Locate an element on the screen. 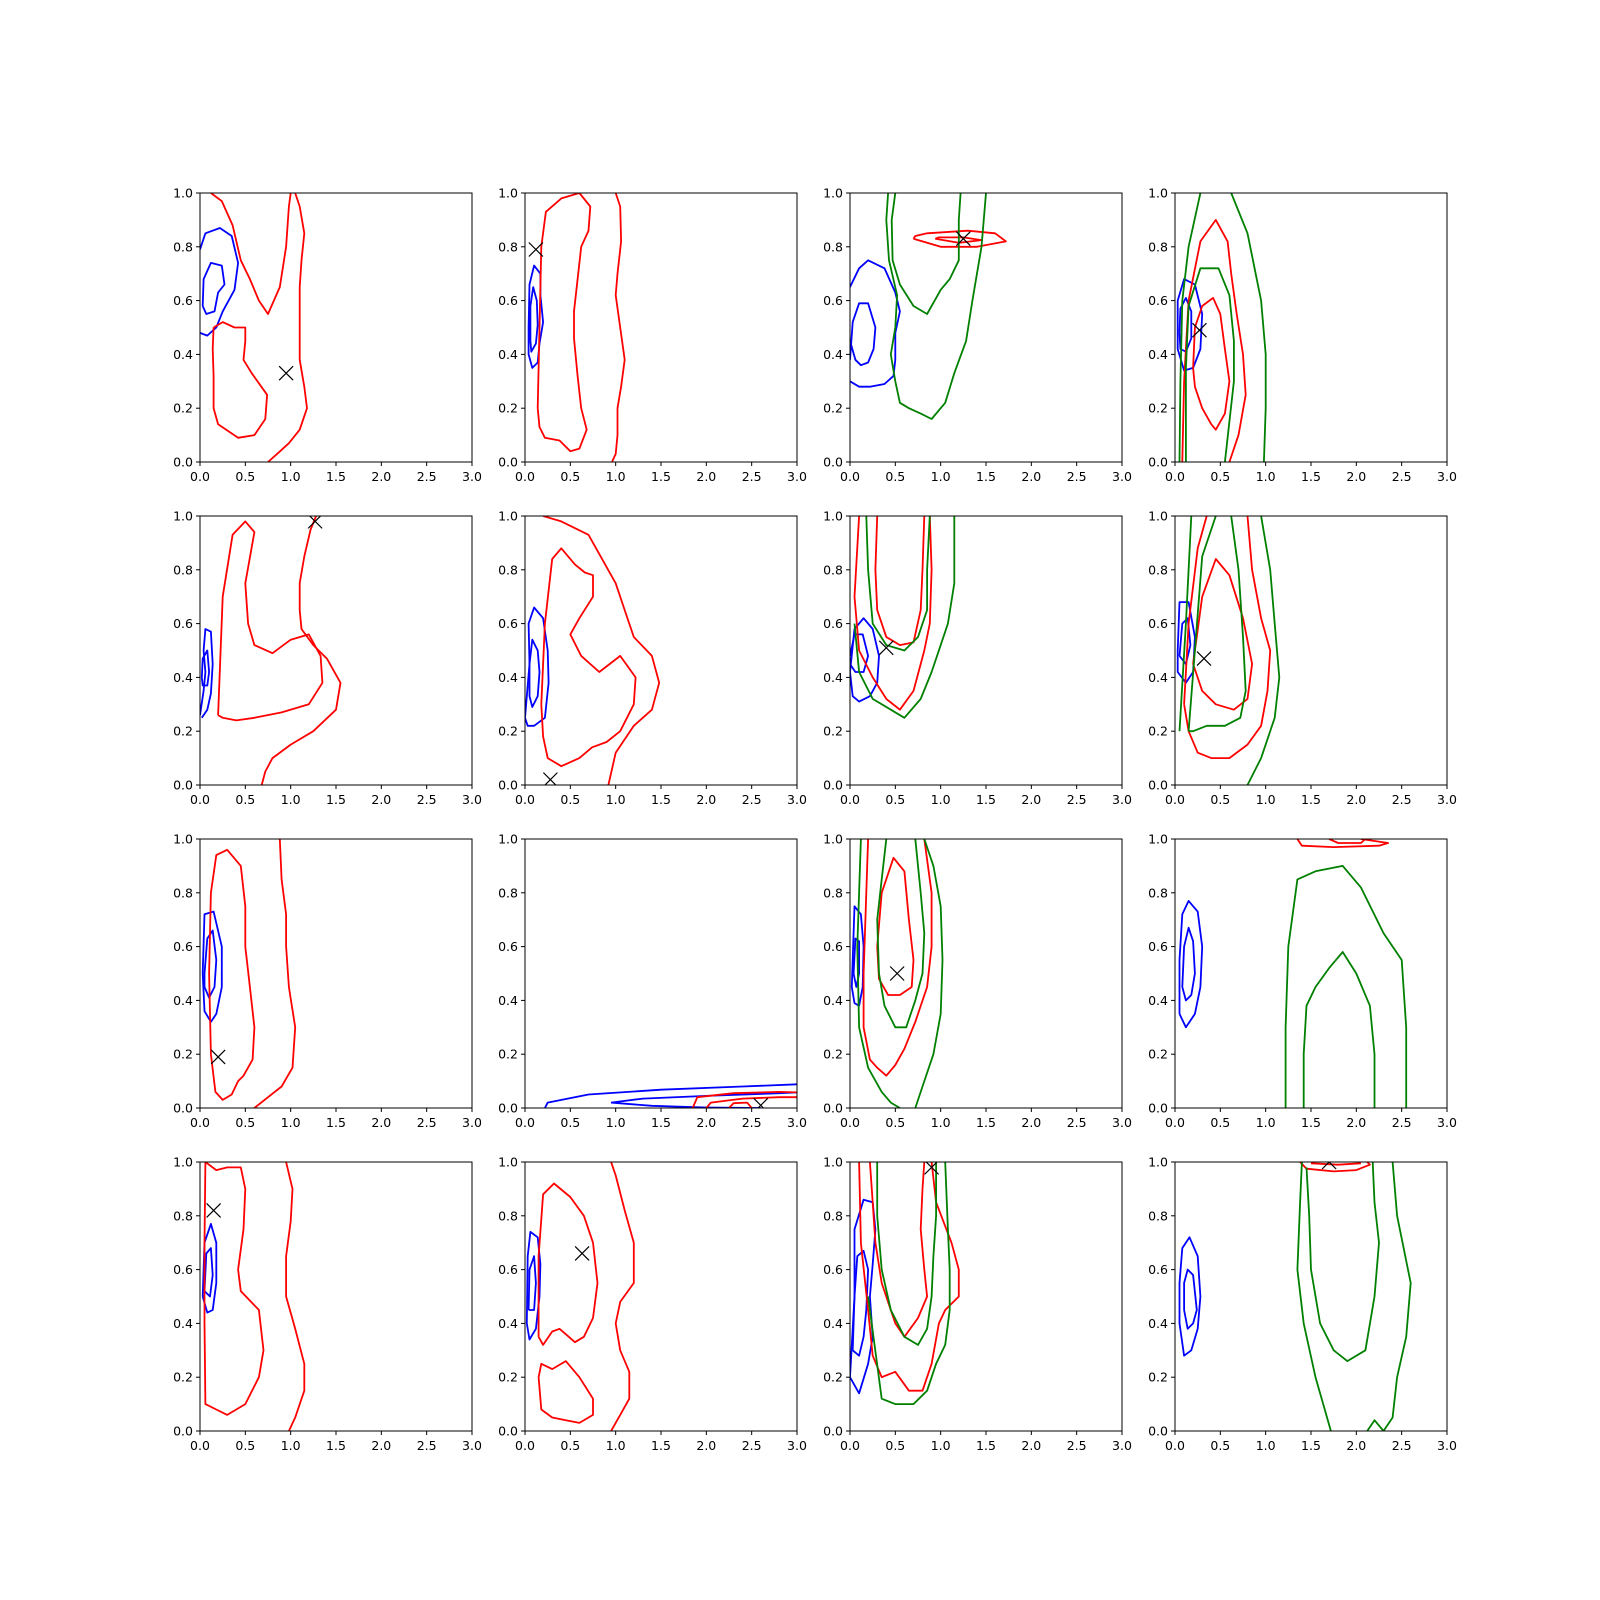 This screenshot has height=1600, width=1600. panel-r3-c4: 0.0 0.5 1.0 1.5 2.0 2.5 3.0 0.0 0.2 0.4 0.6 0.8 1.0 is located at coordinates (1302, 981).